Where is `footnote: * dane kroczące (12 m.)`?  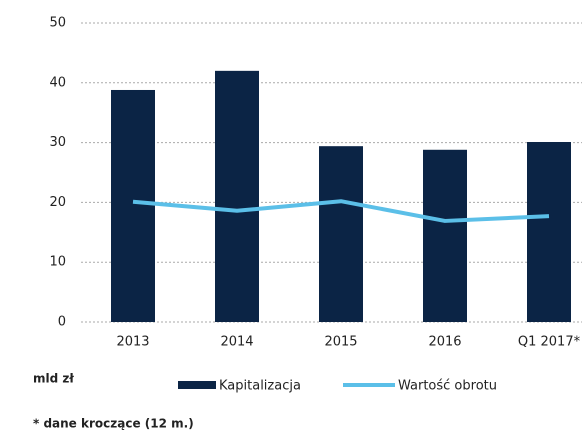
footnote: * dane kroczące (12 m.) is located at coordinates (113, 424).